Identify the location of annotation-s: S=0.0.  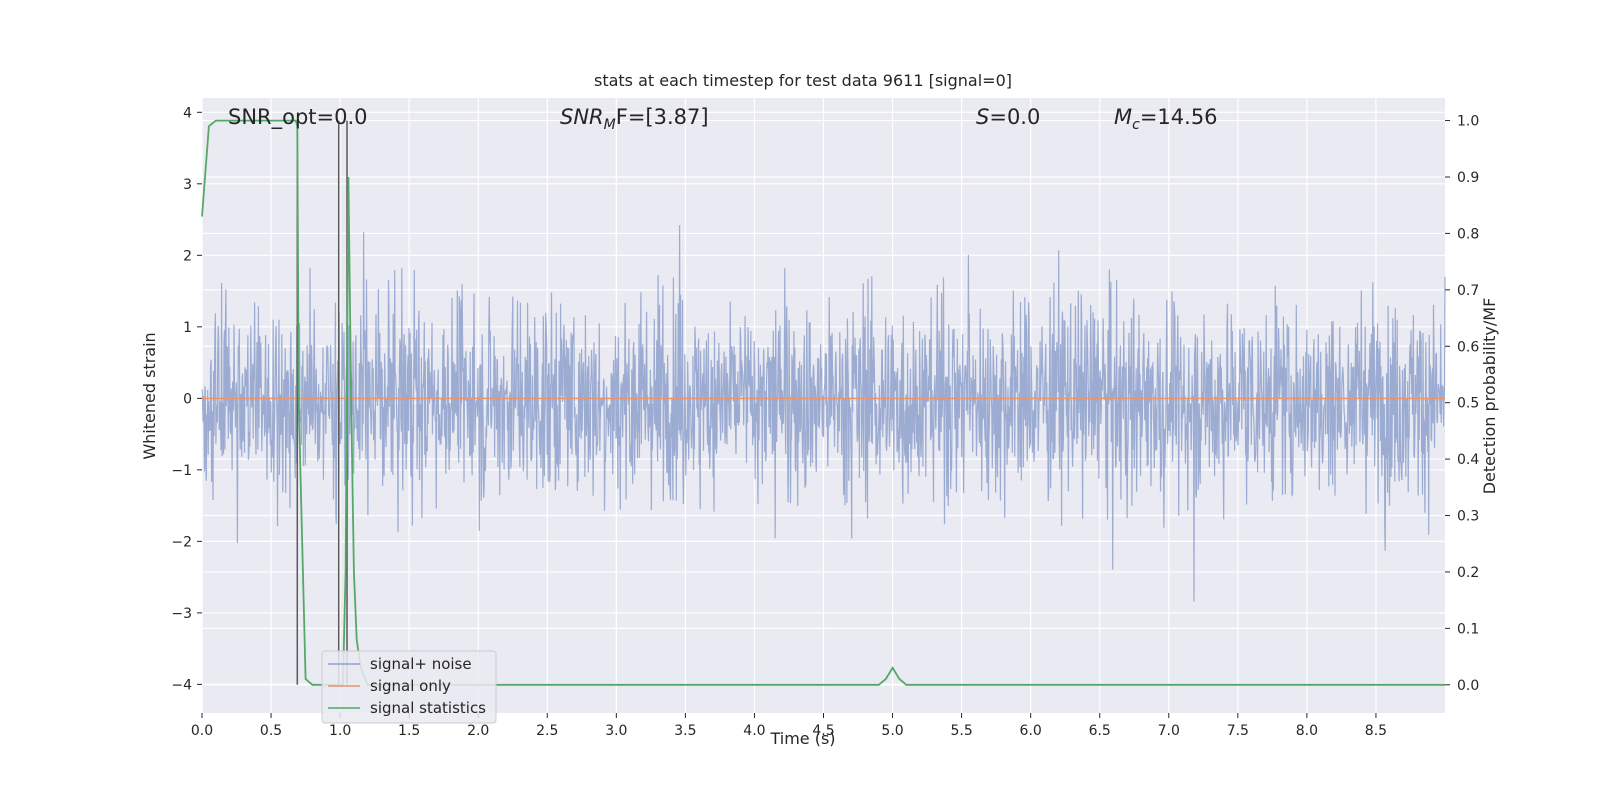
(1008, 117).